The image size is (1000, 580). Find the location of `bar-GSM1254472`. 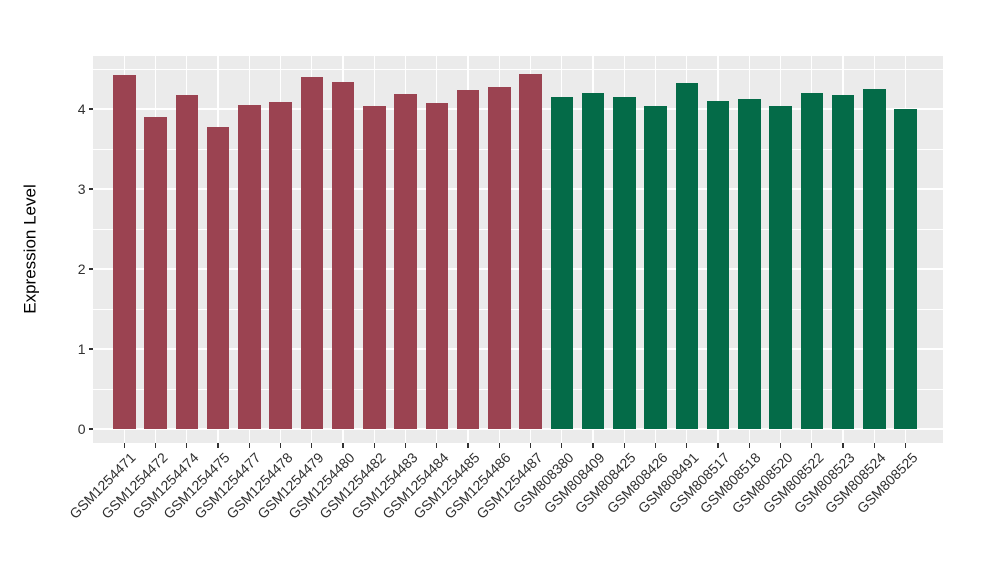

bar-GSM1254472 is located at coordinates (155, 273).